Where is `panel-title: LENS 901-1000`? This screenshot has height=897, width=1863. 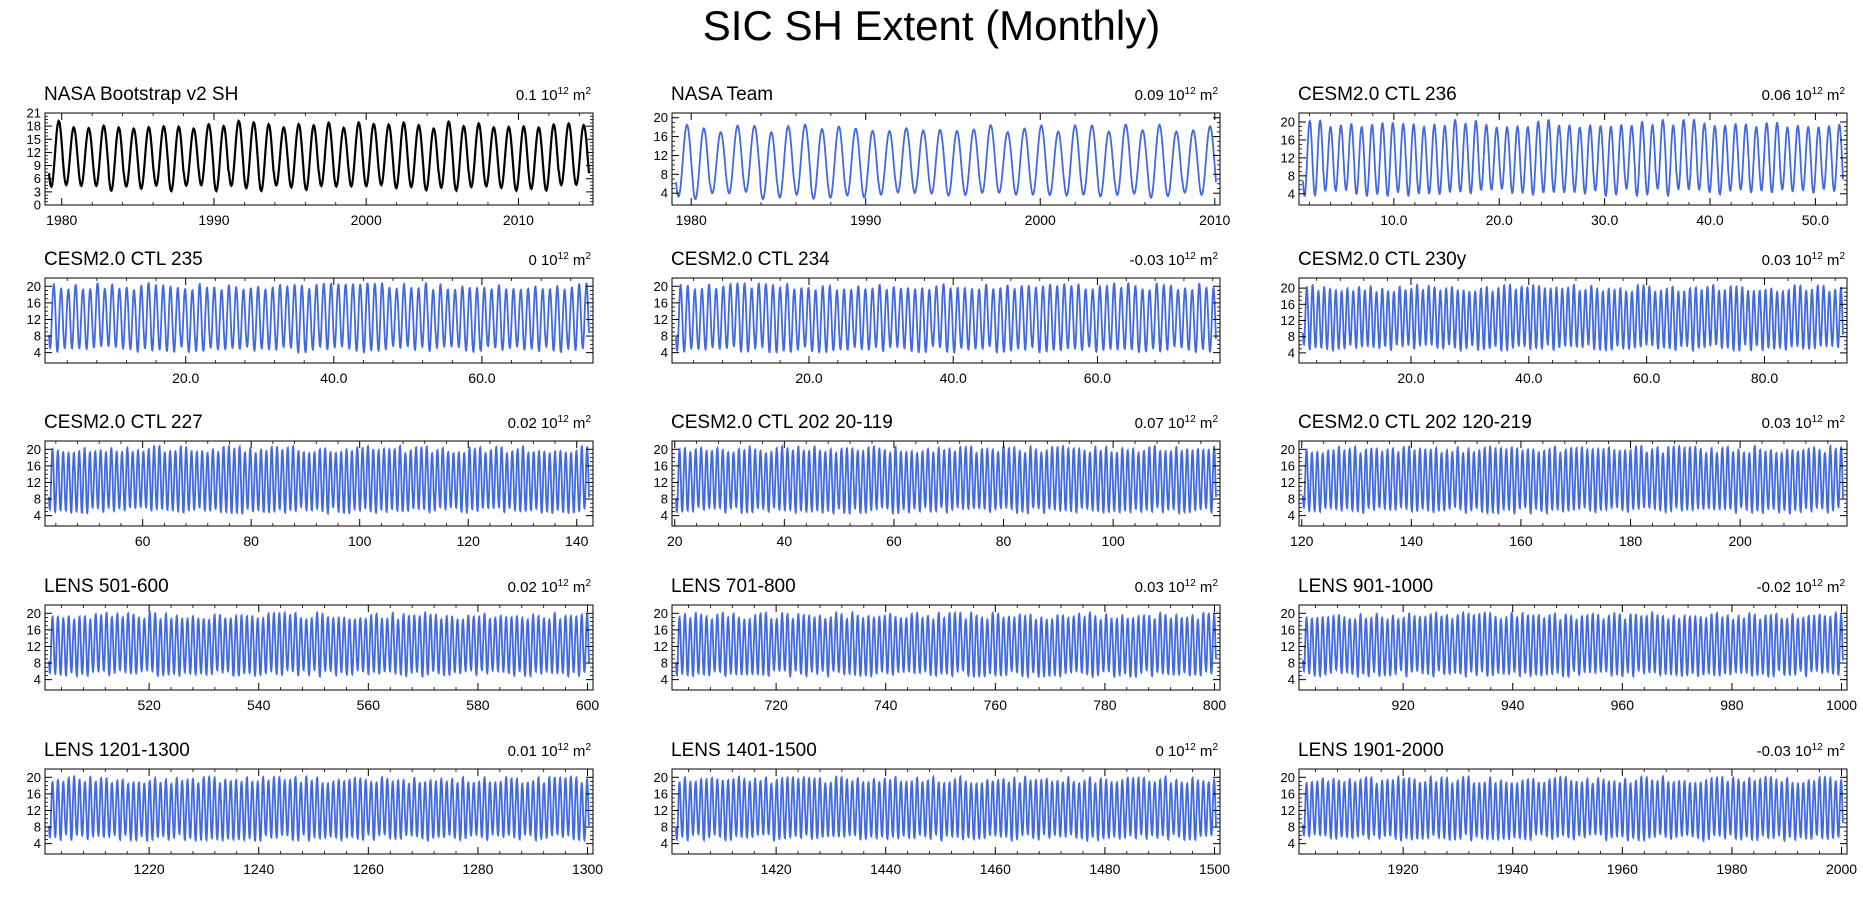 panel-title: LENS 901-1000 is located at coordinates (1365, 586).